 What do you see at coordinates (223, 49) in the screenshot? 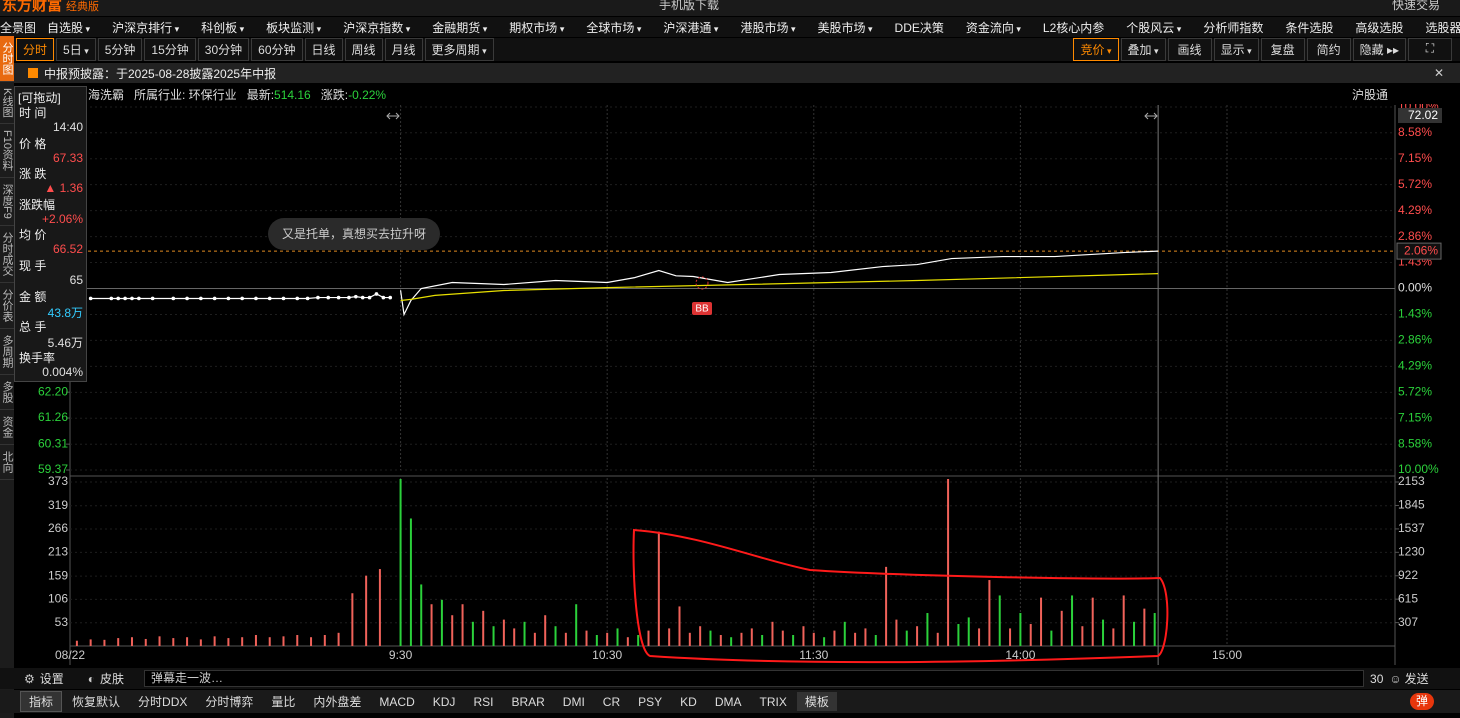
I see `period-tab: 30分钟` at bounding box center [223, 49].